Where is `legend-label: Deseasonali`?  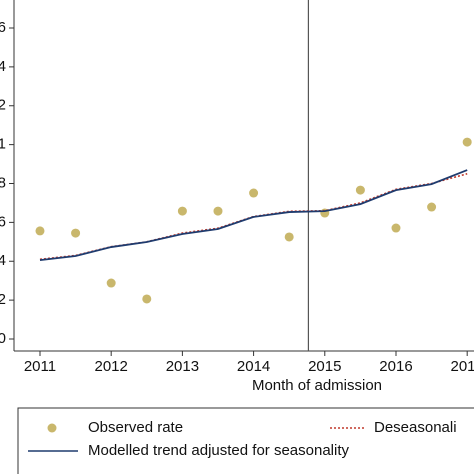 legend-label: Deseasonali is located at coordinates (415, 427).